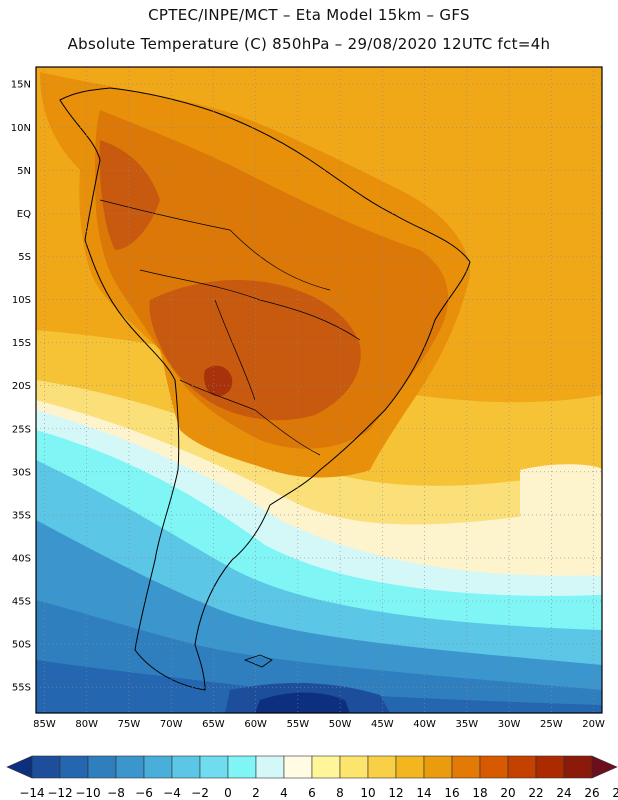 The width and height of the screenshot is (618, 800). I want to click on colorbar-label: −14, so click(31, 793).